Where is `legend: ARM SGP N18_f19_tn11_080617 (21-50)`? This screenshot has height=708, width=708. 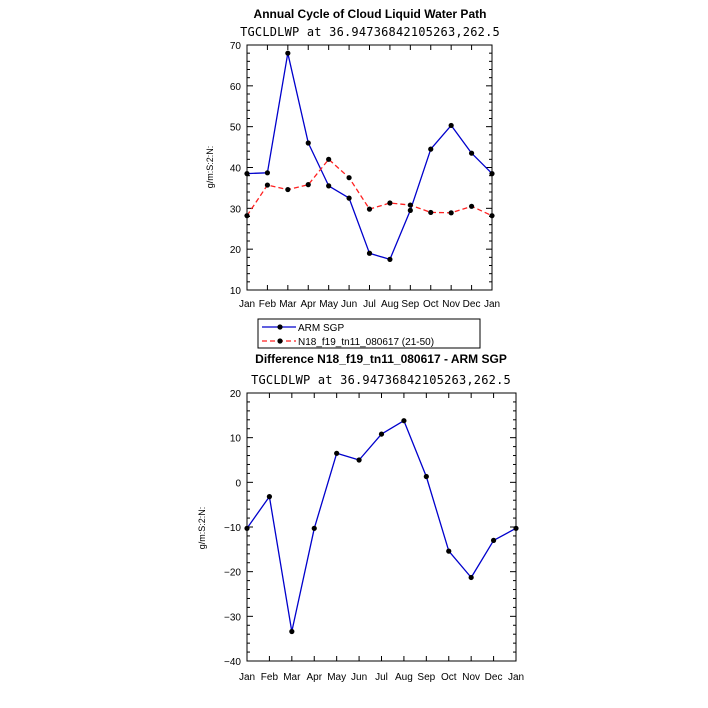 legend: ARM SGP N18_f19_tn11_080617 (21-50) is located at coordinates (369, 333).